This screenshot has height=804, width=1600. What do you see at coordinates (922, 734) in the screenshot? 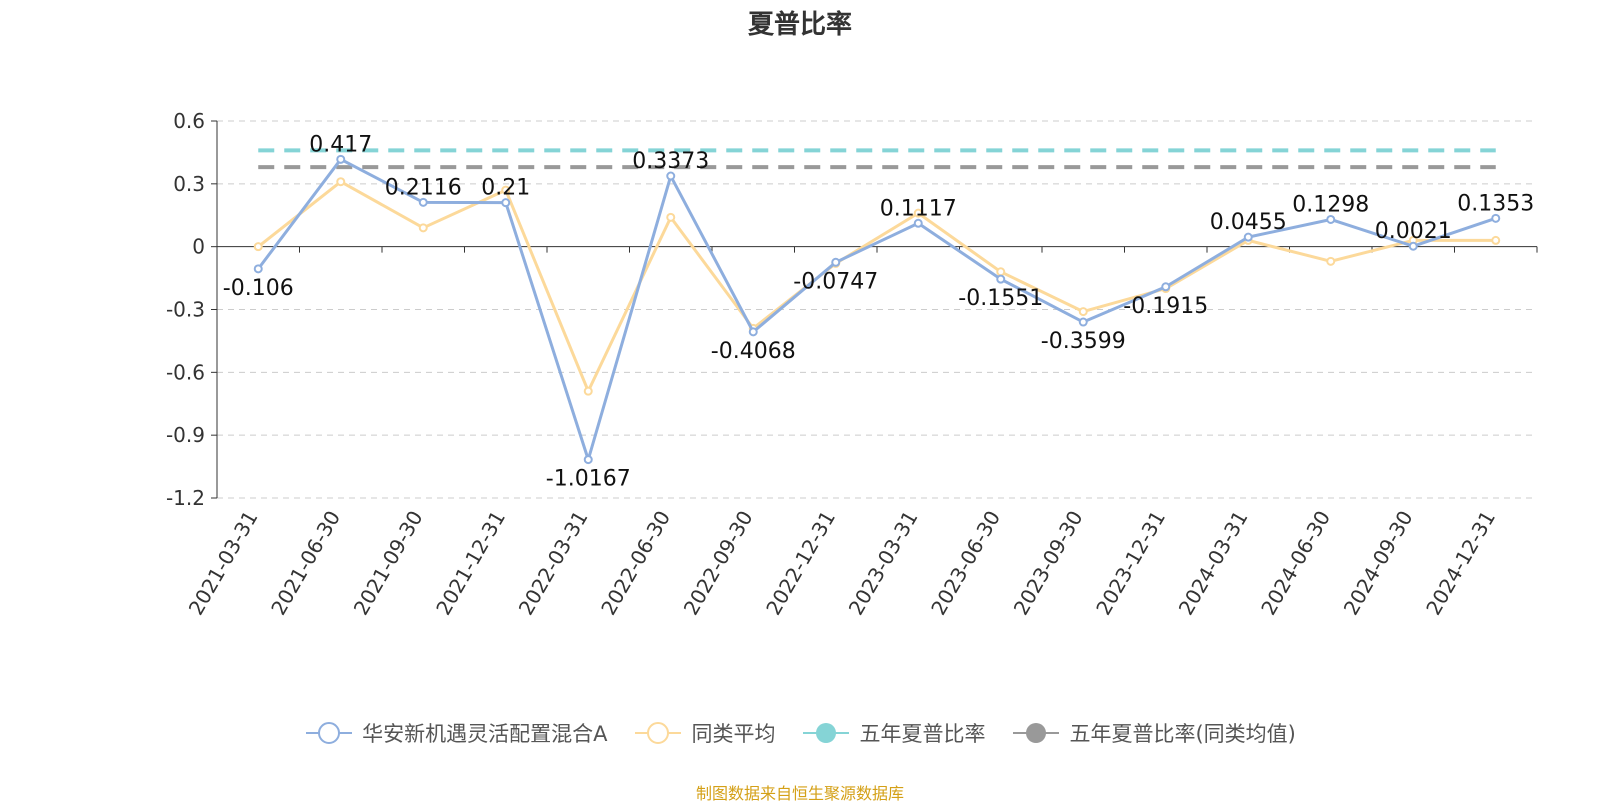
I see `legend-label-five-year: 五年夏普比率` at bounding box center [922, 734].